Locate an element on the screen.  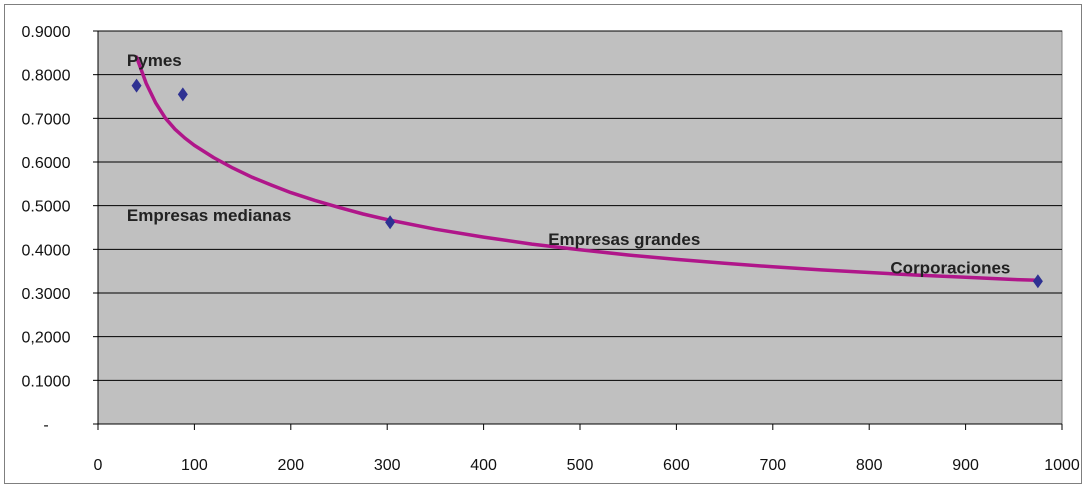
y-tick-label: - is located at coordinates (45, 425).